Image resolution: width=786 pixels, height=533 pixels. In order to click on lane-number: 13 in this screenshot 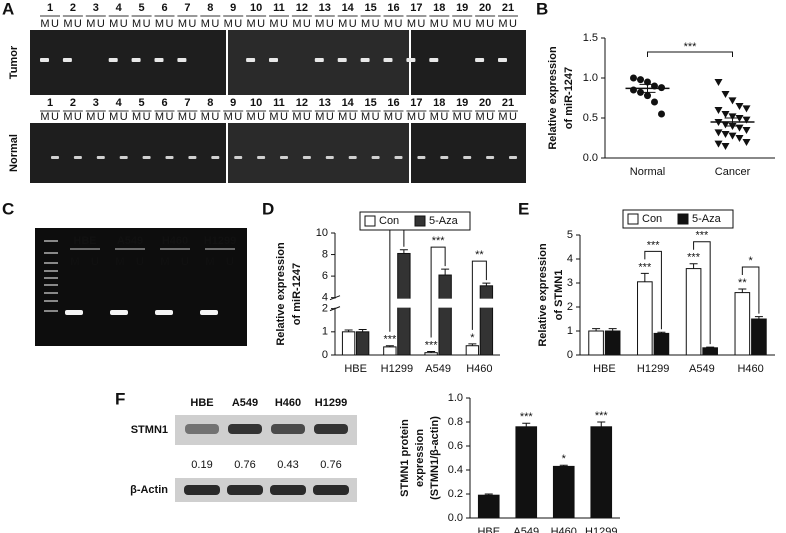, I will do `click(325, 8)`.